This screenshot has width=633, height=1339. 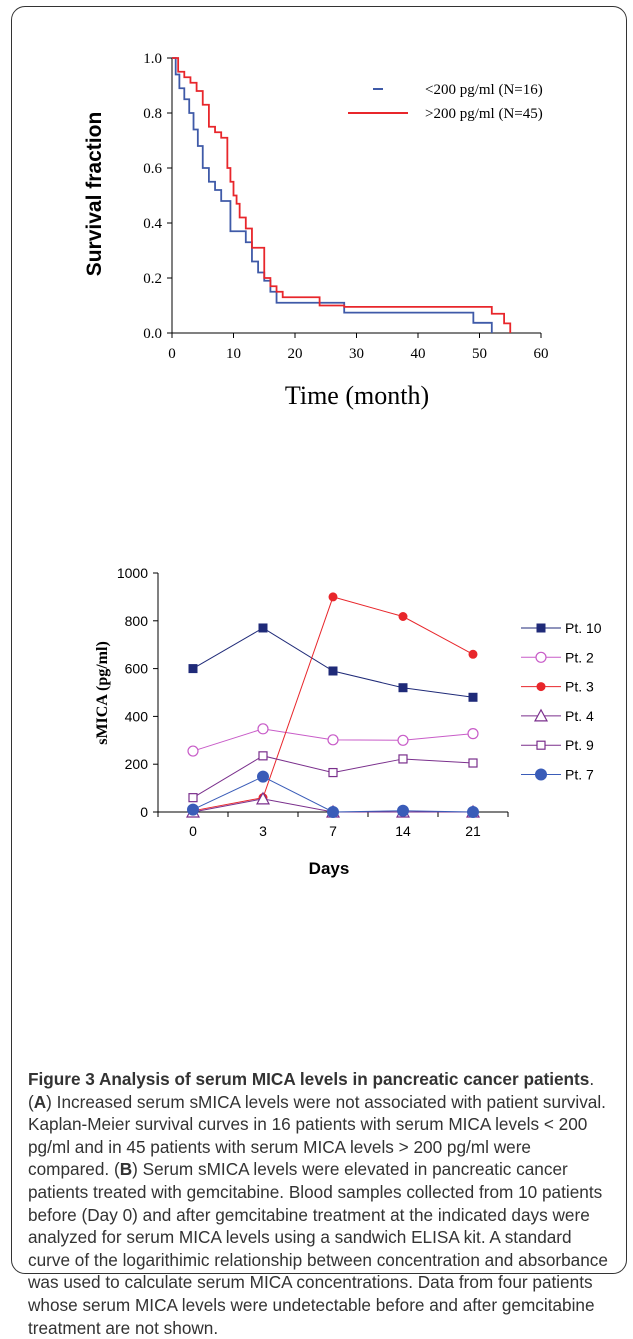 What do you see at coordinates (137, 669) in the screenshot?
I see `smica-y-tick-label: 600` at bounding box center [137, 669].